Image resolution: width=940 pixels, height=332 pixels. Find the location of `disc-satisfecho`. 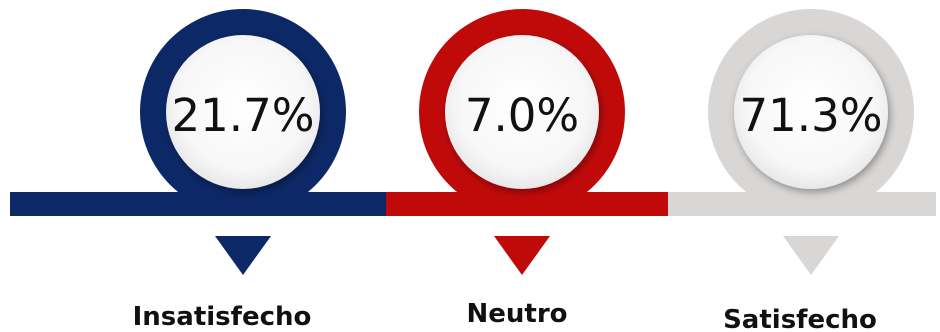

disc-satisfecho is located at coordinates (811, 112).